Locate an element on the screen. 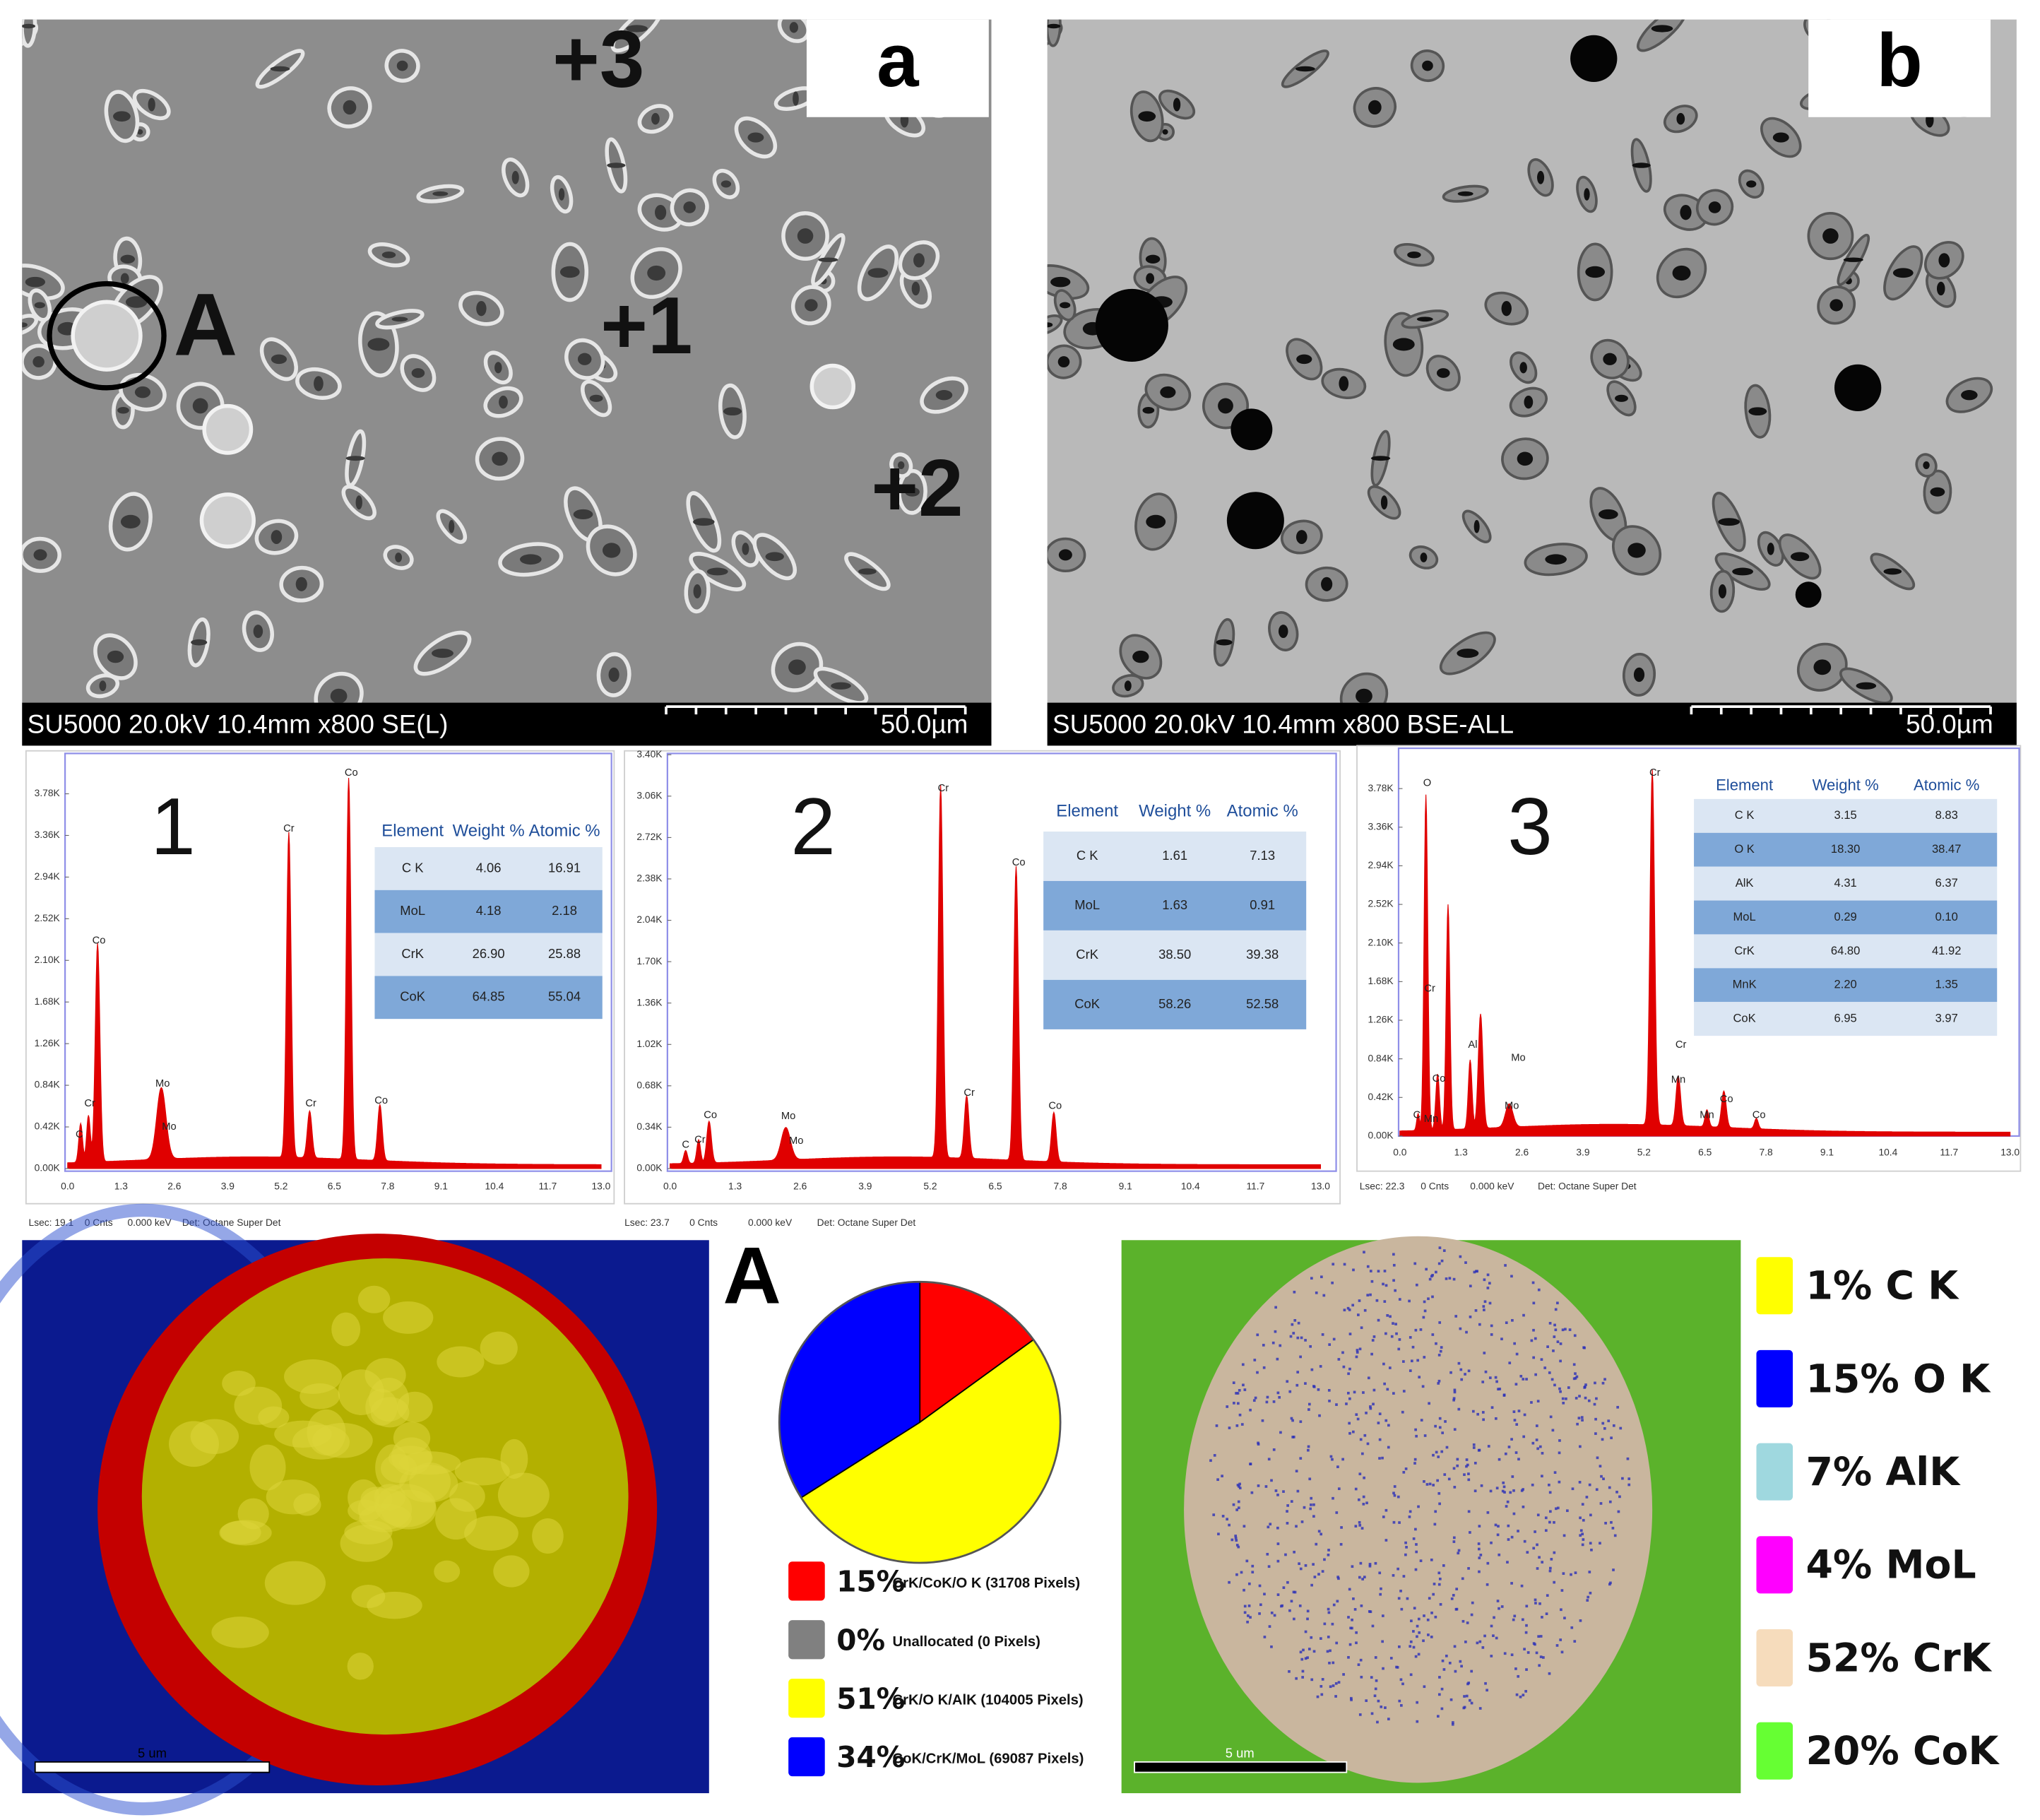 This screenshot has width=2040, height=1820. x-tick-label: 3.9 is located at coordinates (865, 1185).